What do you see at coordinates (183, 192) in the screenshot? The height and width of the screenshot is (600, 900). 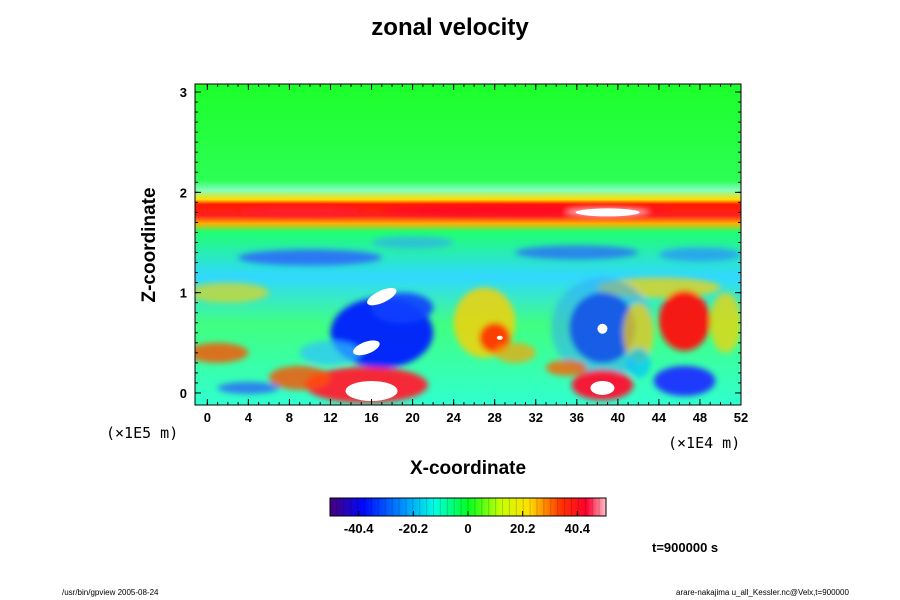 I see `y-tick-label: 2` at bounding box center [183, 192].